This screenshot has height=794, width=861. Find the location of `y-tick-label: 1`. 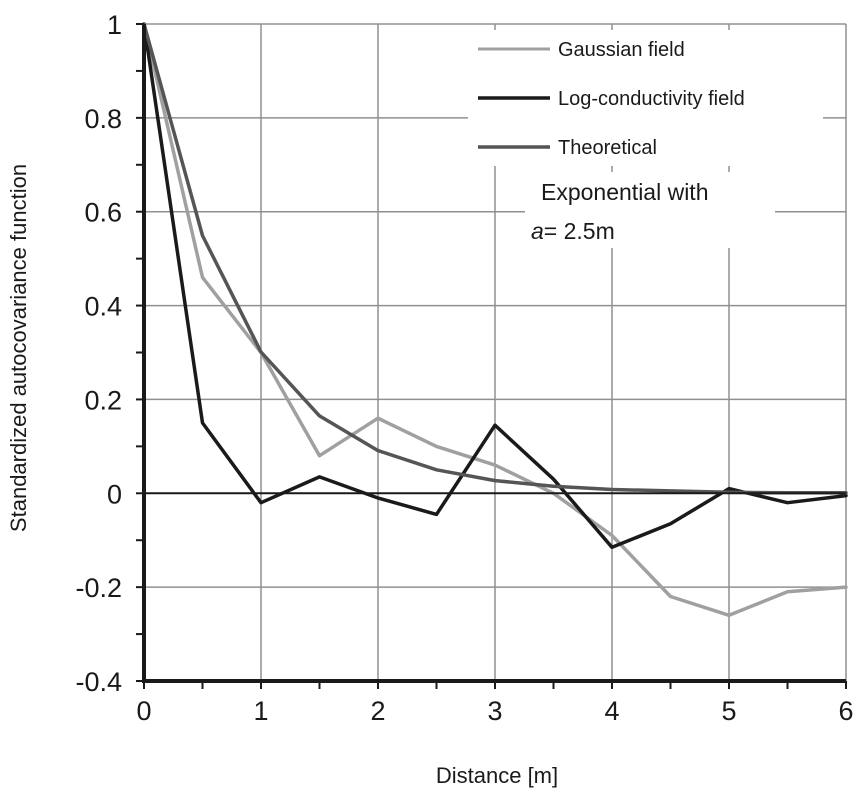

y-tick-label: 1 is located at coordinates (114, 25).